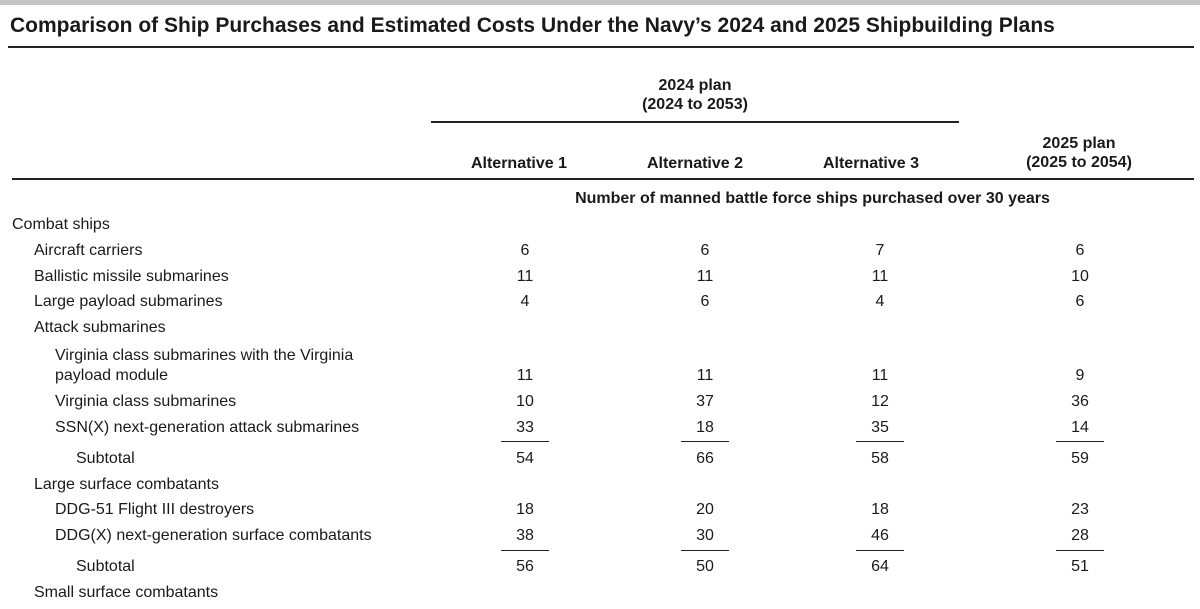  What do you see at coordinates (131, 276) in the screenshot?
I see `row-label: Ballistic missile submarines` at bounding box center [131, 276].